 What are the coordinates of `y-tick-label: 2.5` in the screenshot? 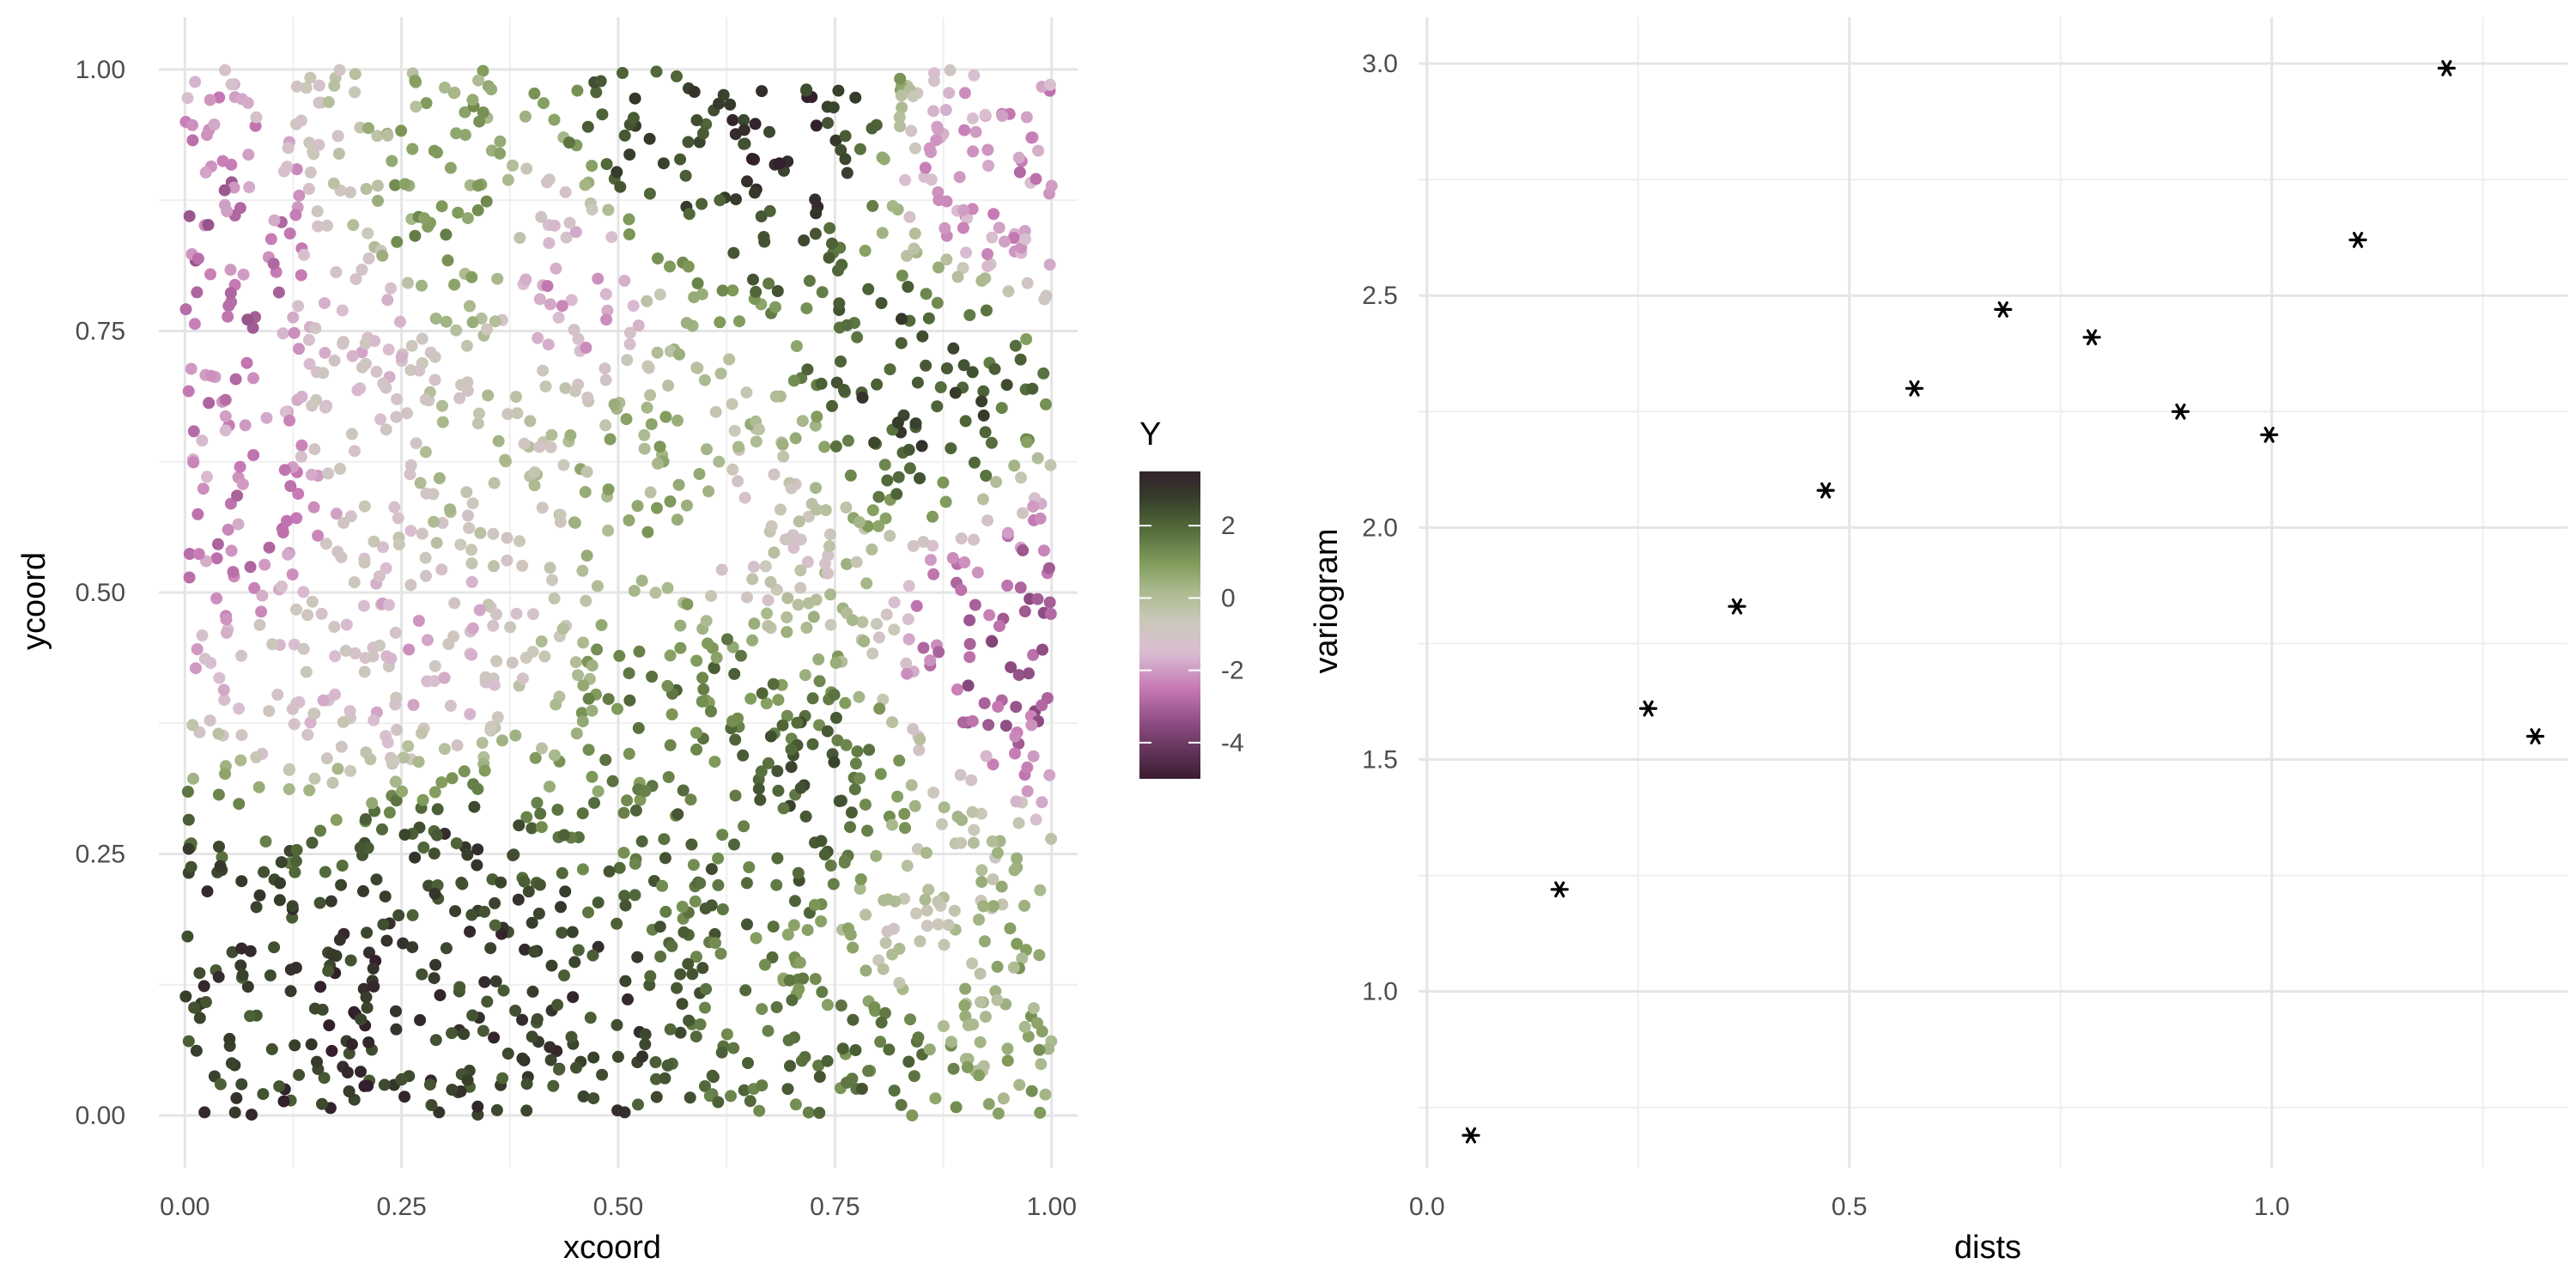 It's located at (1380, 296).